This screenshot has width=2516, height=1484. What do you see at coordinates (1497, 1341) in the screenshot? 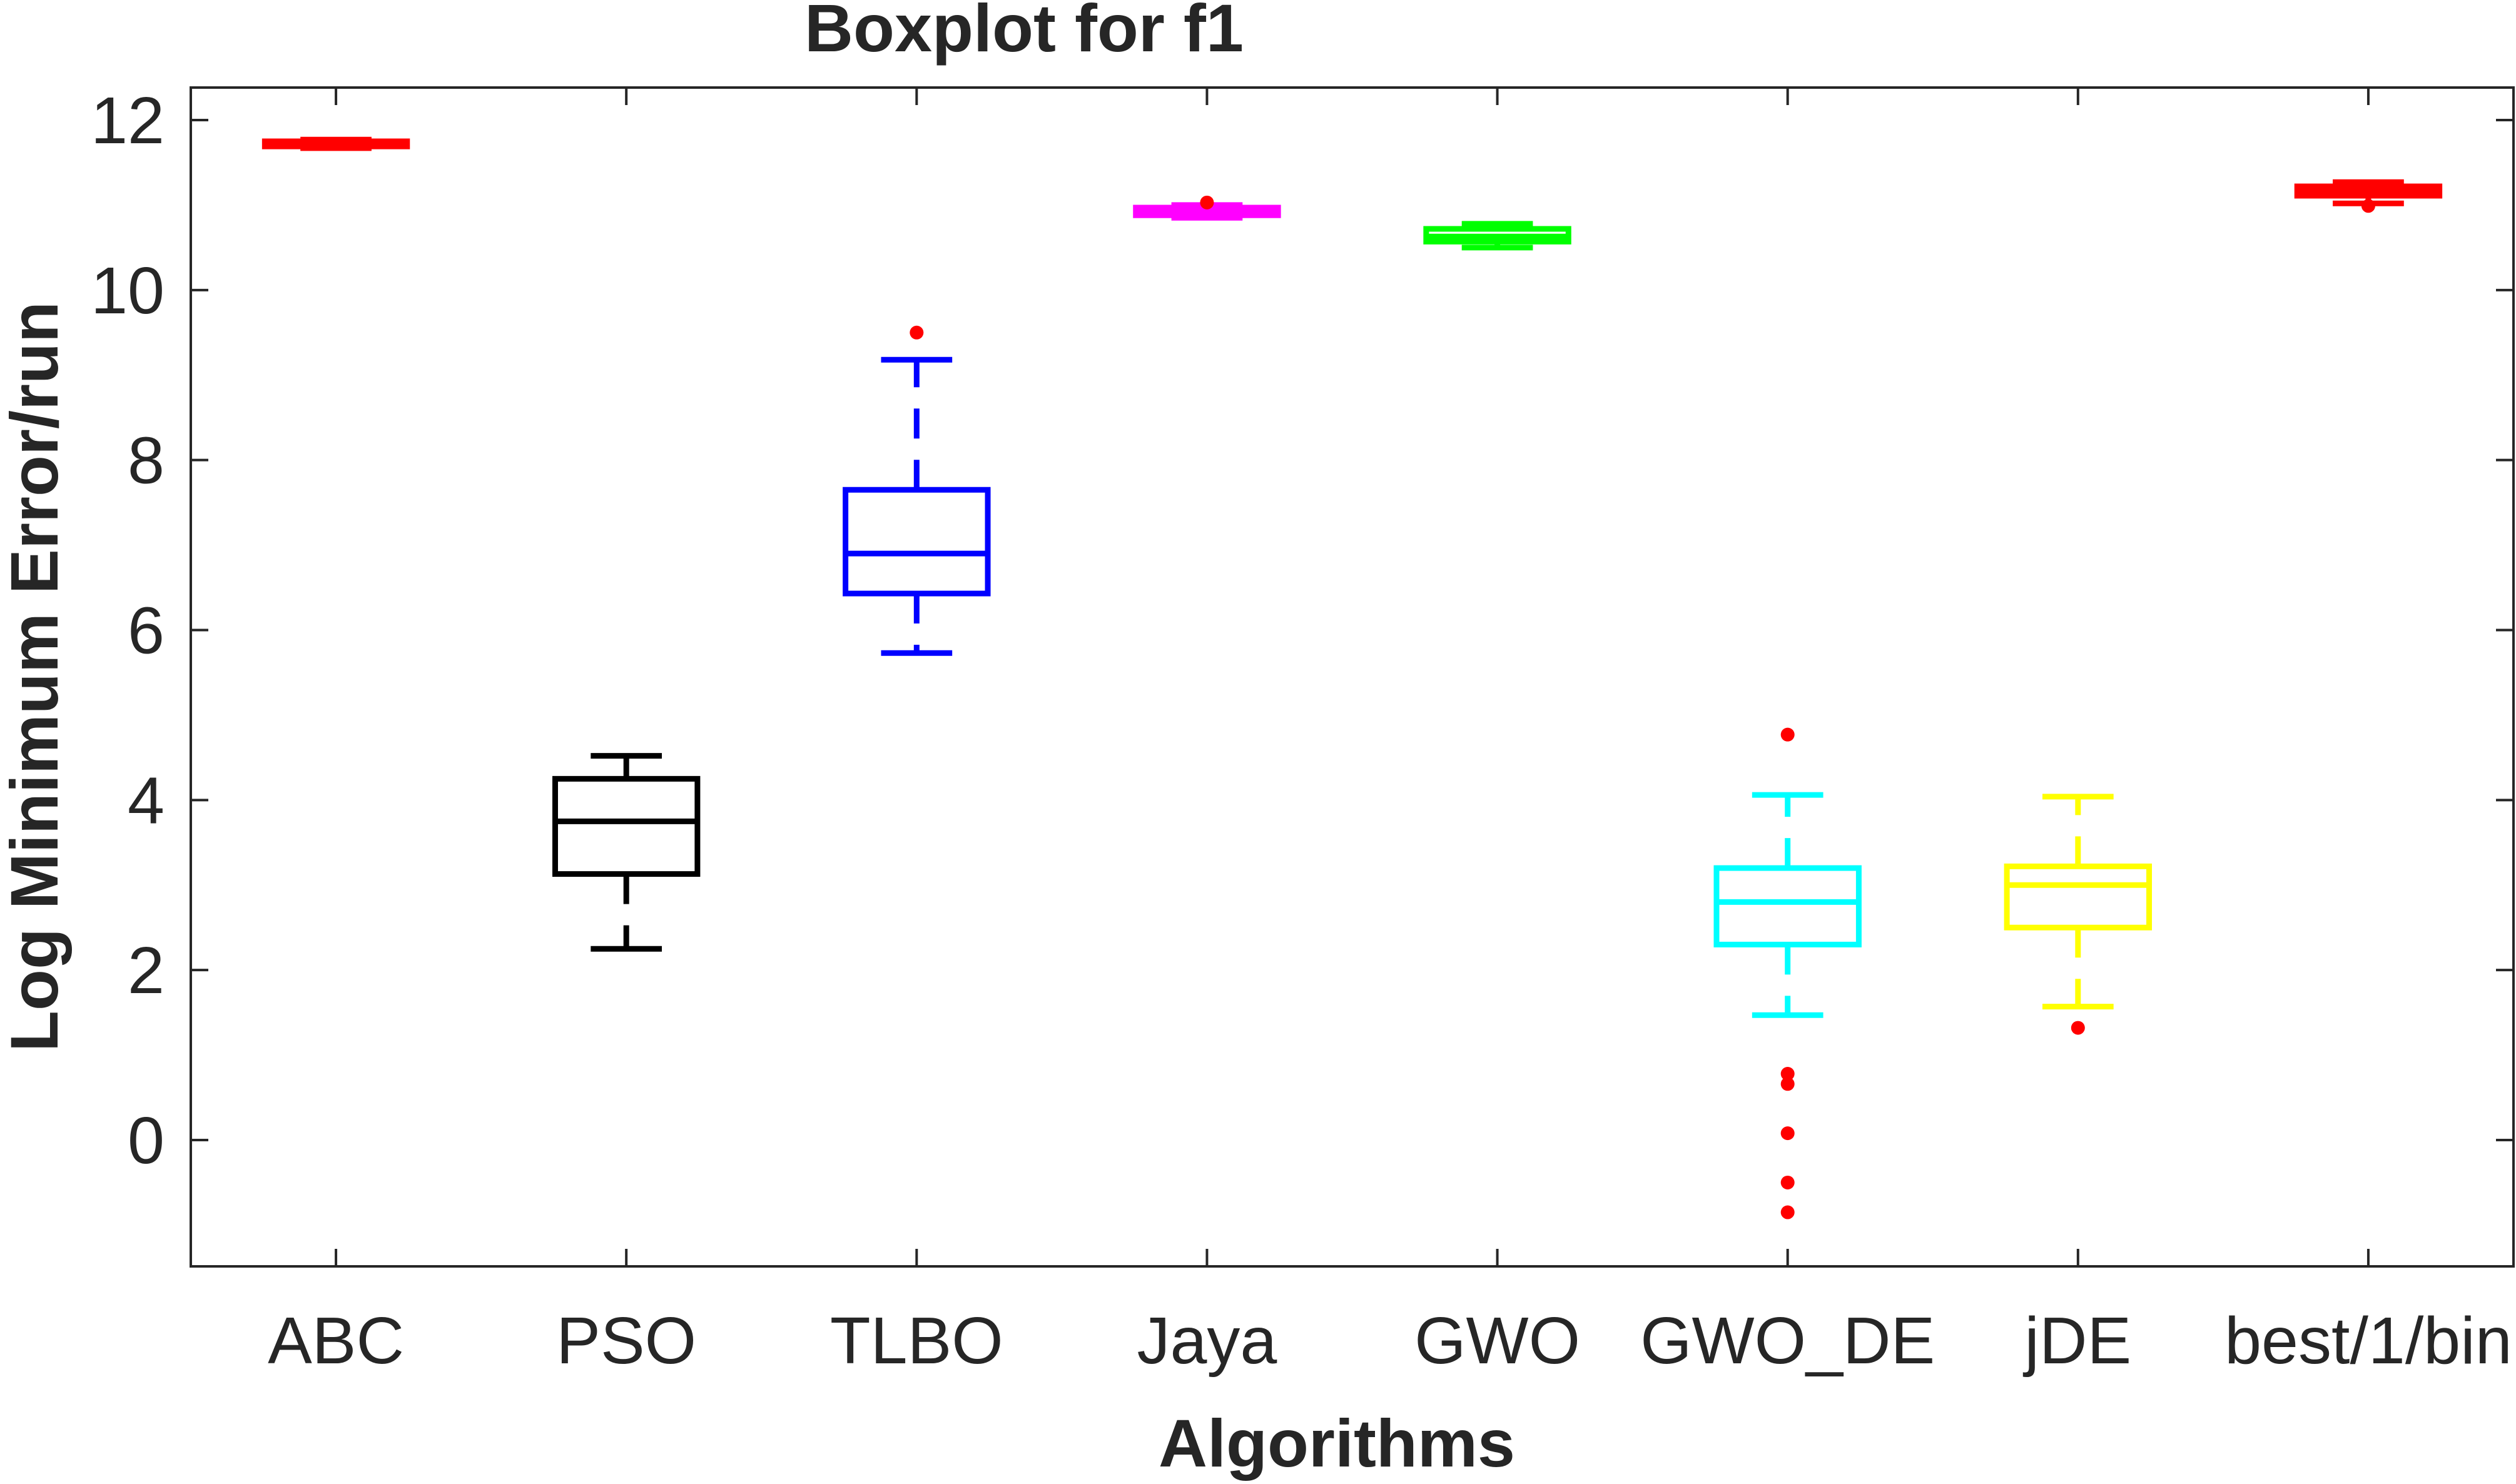
I see `x-tick-label: GWO` at bounding box center [1497, 1341].